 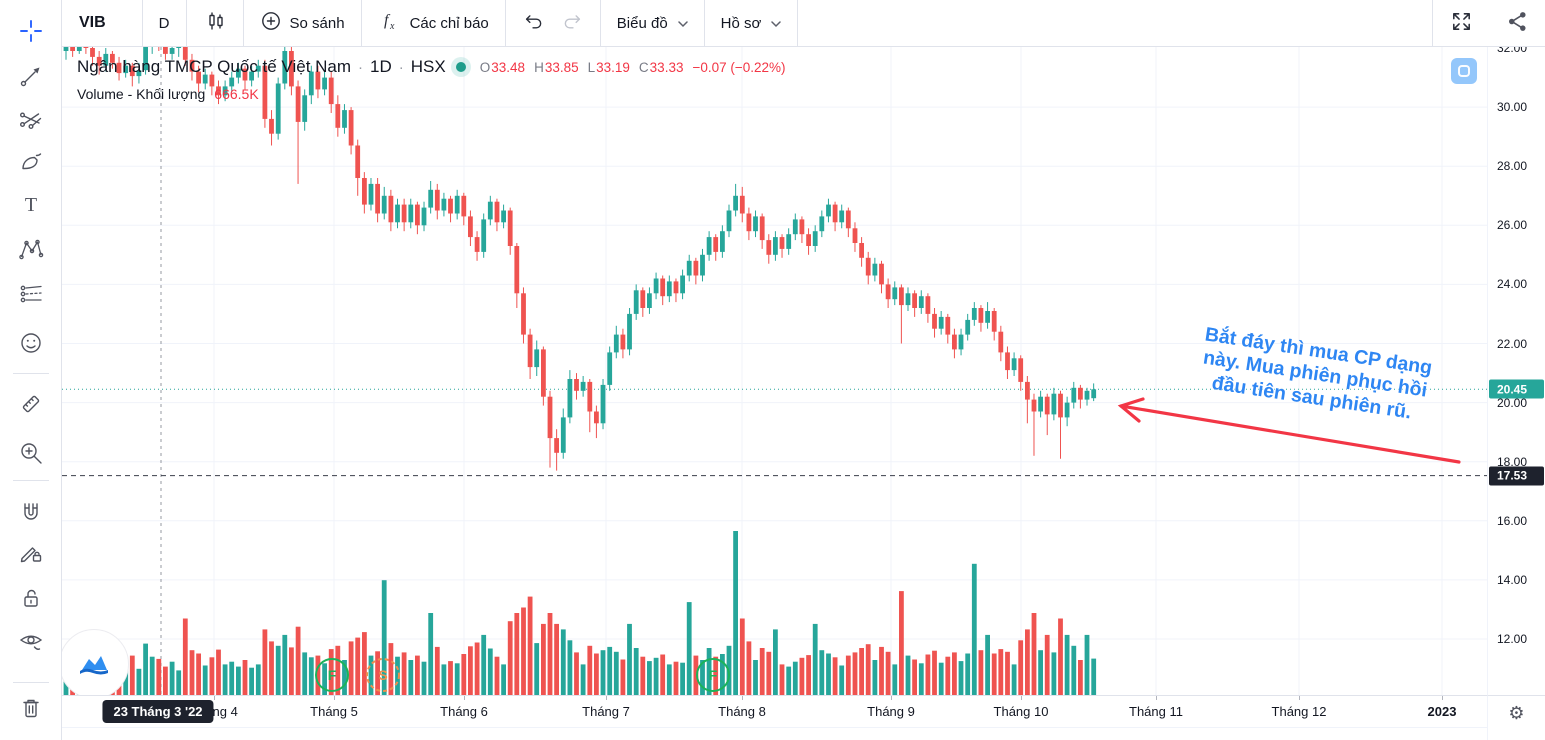 I want to click on magnet-tool-button, so click(x=31, y=514).